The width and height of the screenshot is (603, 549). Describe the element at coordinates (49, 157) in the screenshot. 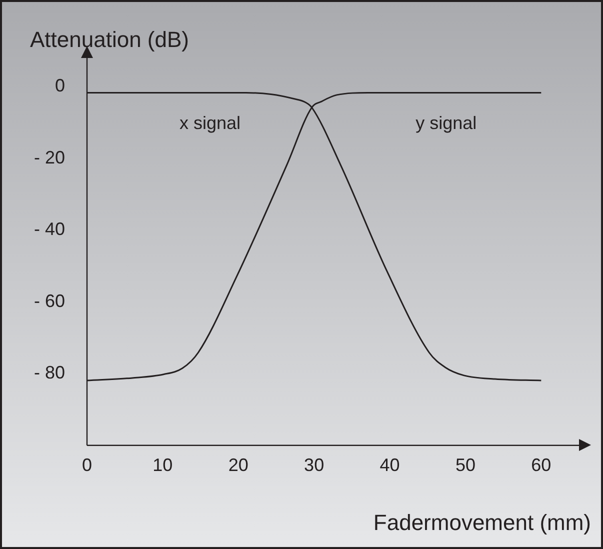

I see `y-tick-label: - 20` at that location.